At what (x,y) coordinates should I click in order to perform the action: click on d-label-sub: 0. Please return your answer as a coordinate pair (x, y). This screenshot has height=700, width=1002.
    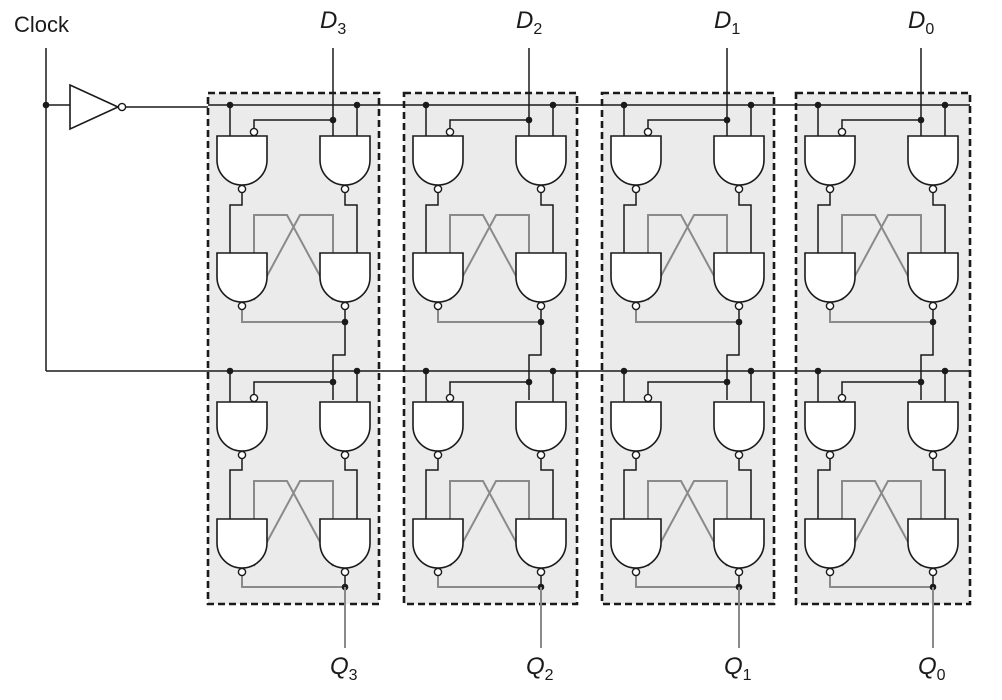
    Looking at the image, I should click on (929, 29).